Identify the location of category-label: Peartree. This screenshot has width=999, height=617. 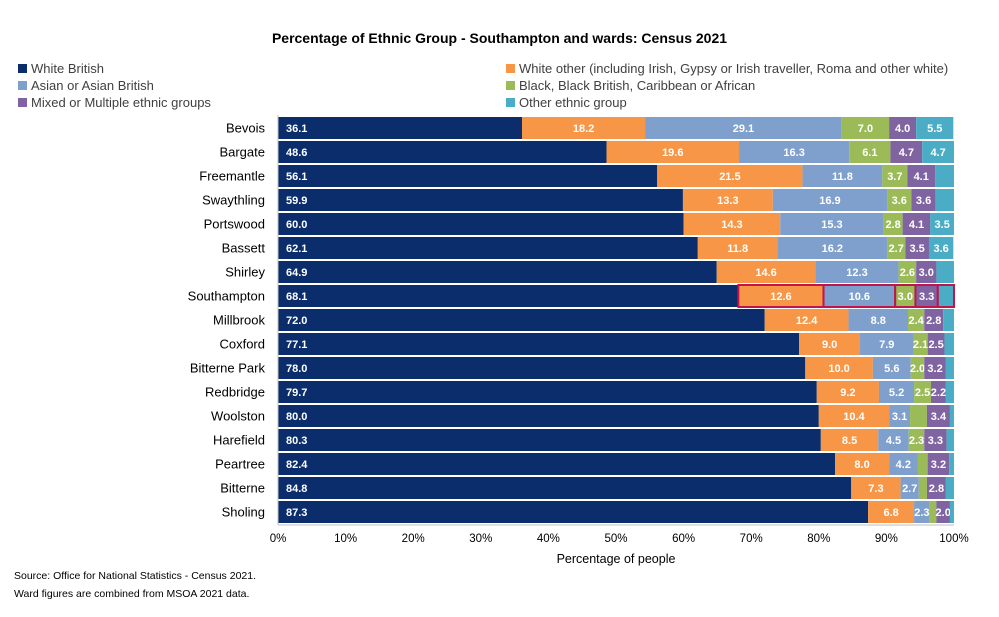
(240, 464).